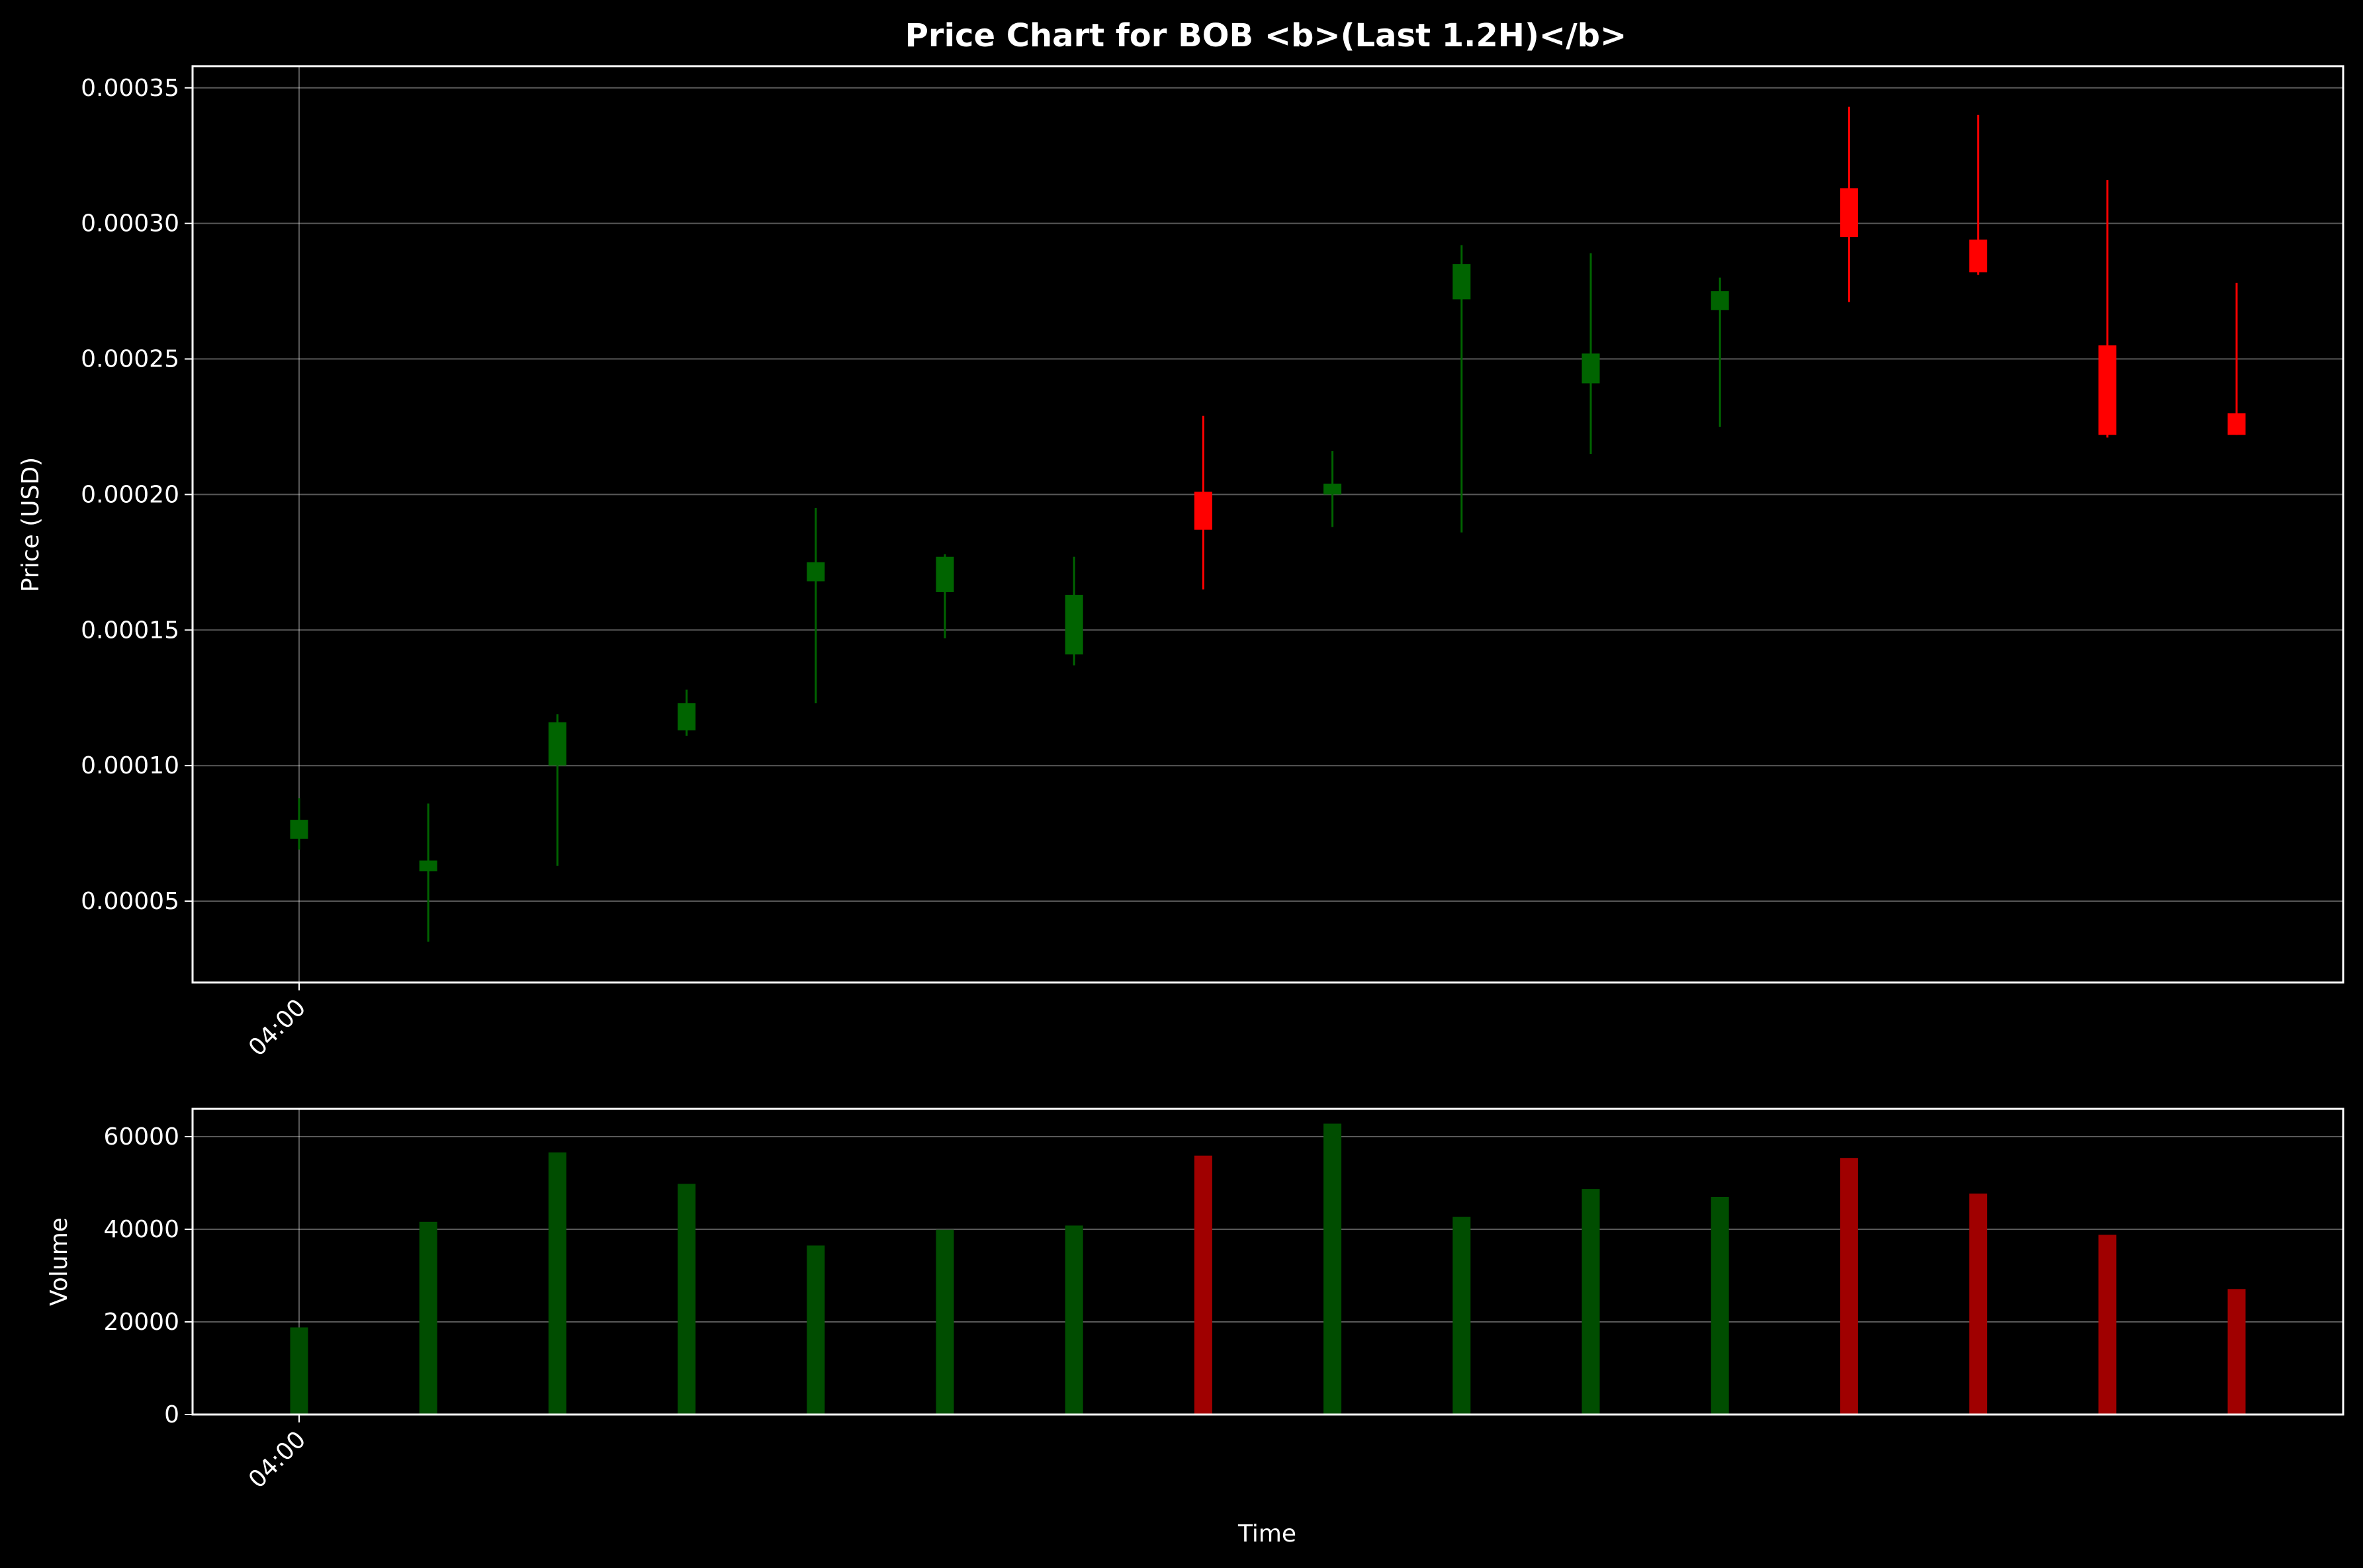 The image size is (2363, 1568). I want to click on price-y-tick-label: 0.00005, so click(130, 902).